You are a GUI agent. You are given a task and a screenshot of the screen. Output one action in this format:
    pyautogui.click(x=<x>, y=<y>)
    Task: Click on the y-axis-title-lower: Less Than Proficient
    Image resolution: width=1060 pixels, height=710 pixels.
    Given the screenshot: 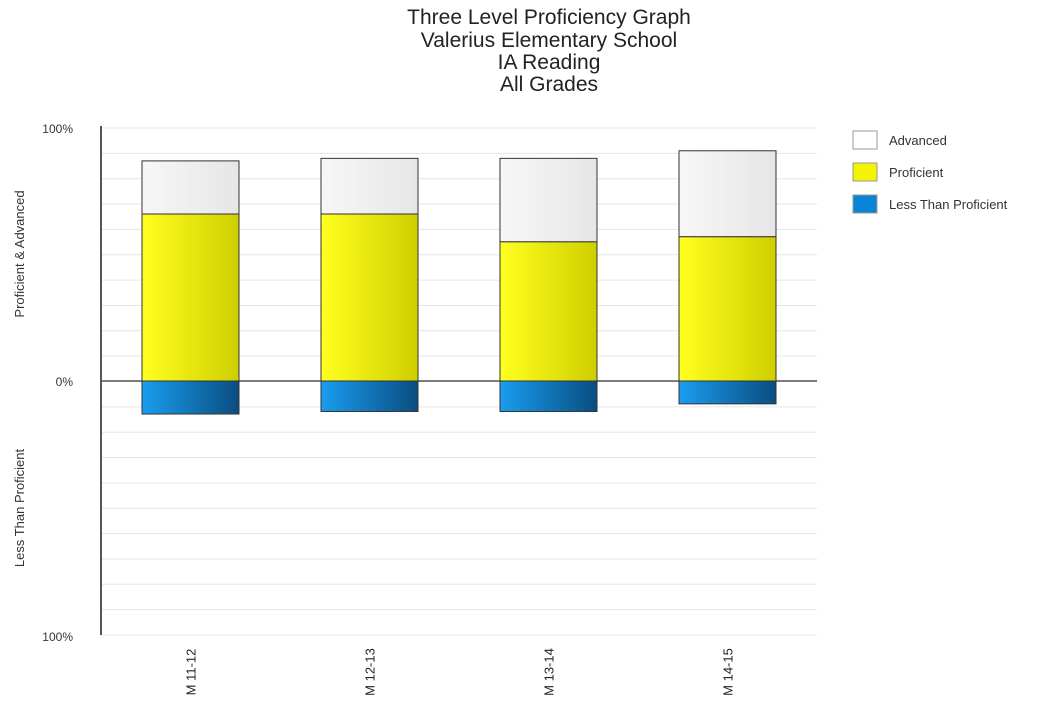 What is the action you would take?
    pyautogui.click(x=19, y=507)
    